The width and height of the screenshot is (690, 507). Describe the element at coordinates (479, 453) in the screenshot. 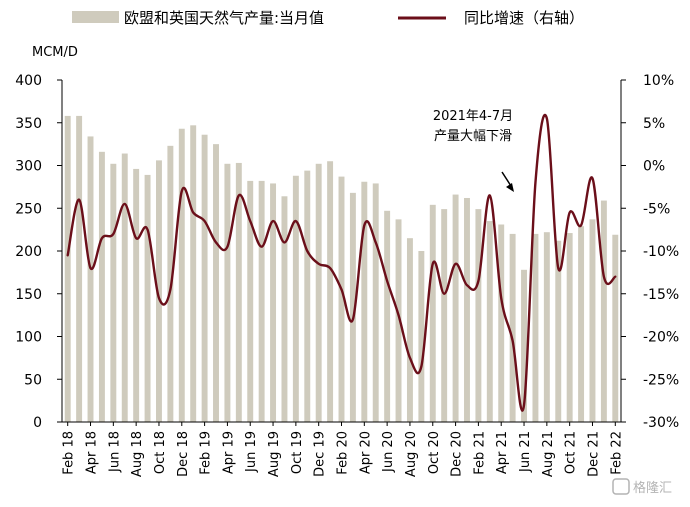

I see `x-tick-label: Feb 21` at that location.